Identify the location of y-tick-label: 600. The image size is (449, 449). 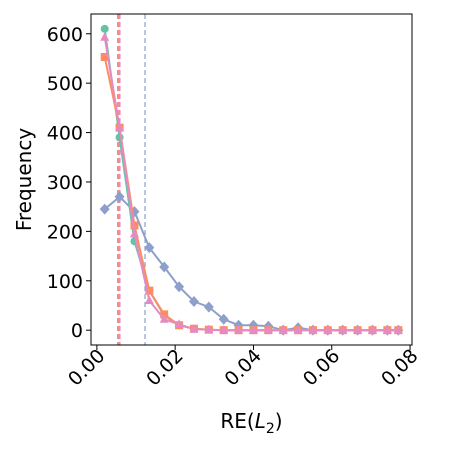
(65, 35).